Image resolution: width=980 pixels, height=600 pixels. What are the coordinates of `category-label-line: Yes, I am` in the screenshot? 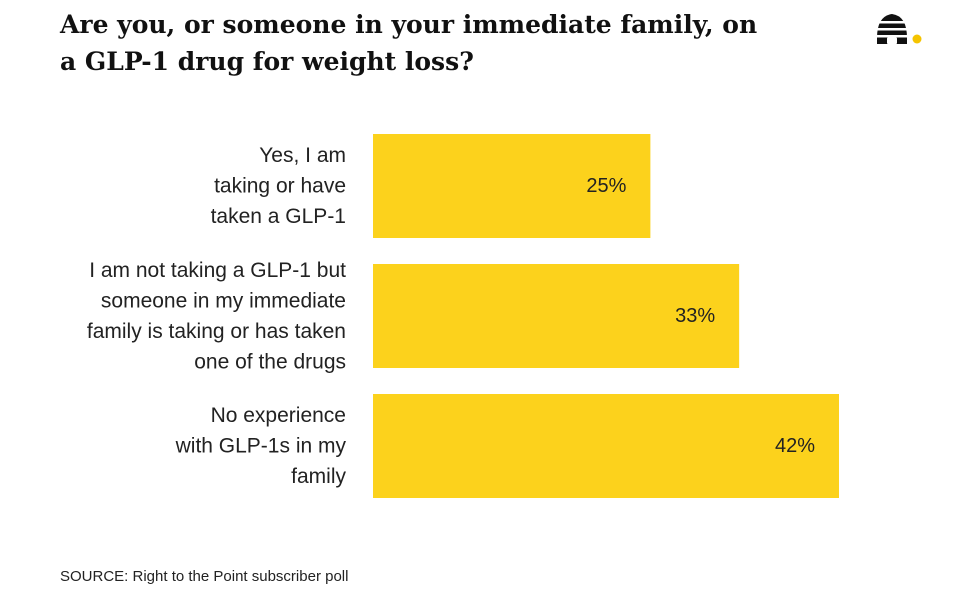 It's located at (302, 155).